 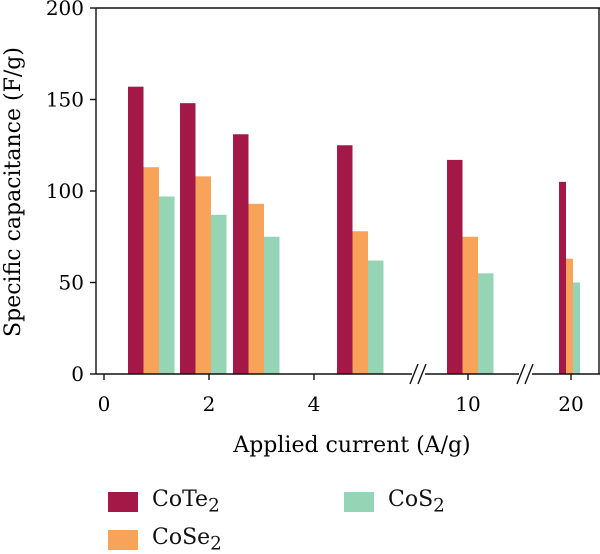 I want to click on y-axis-label: Specific capacitance (F/g), so click(x=13, y=192).